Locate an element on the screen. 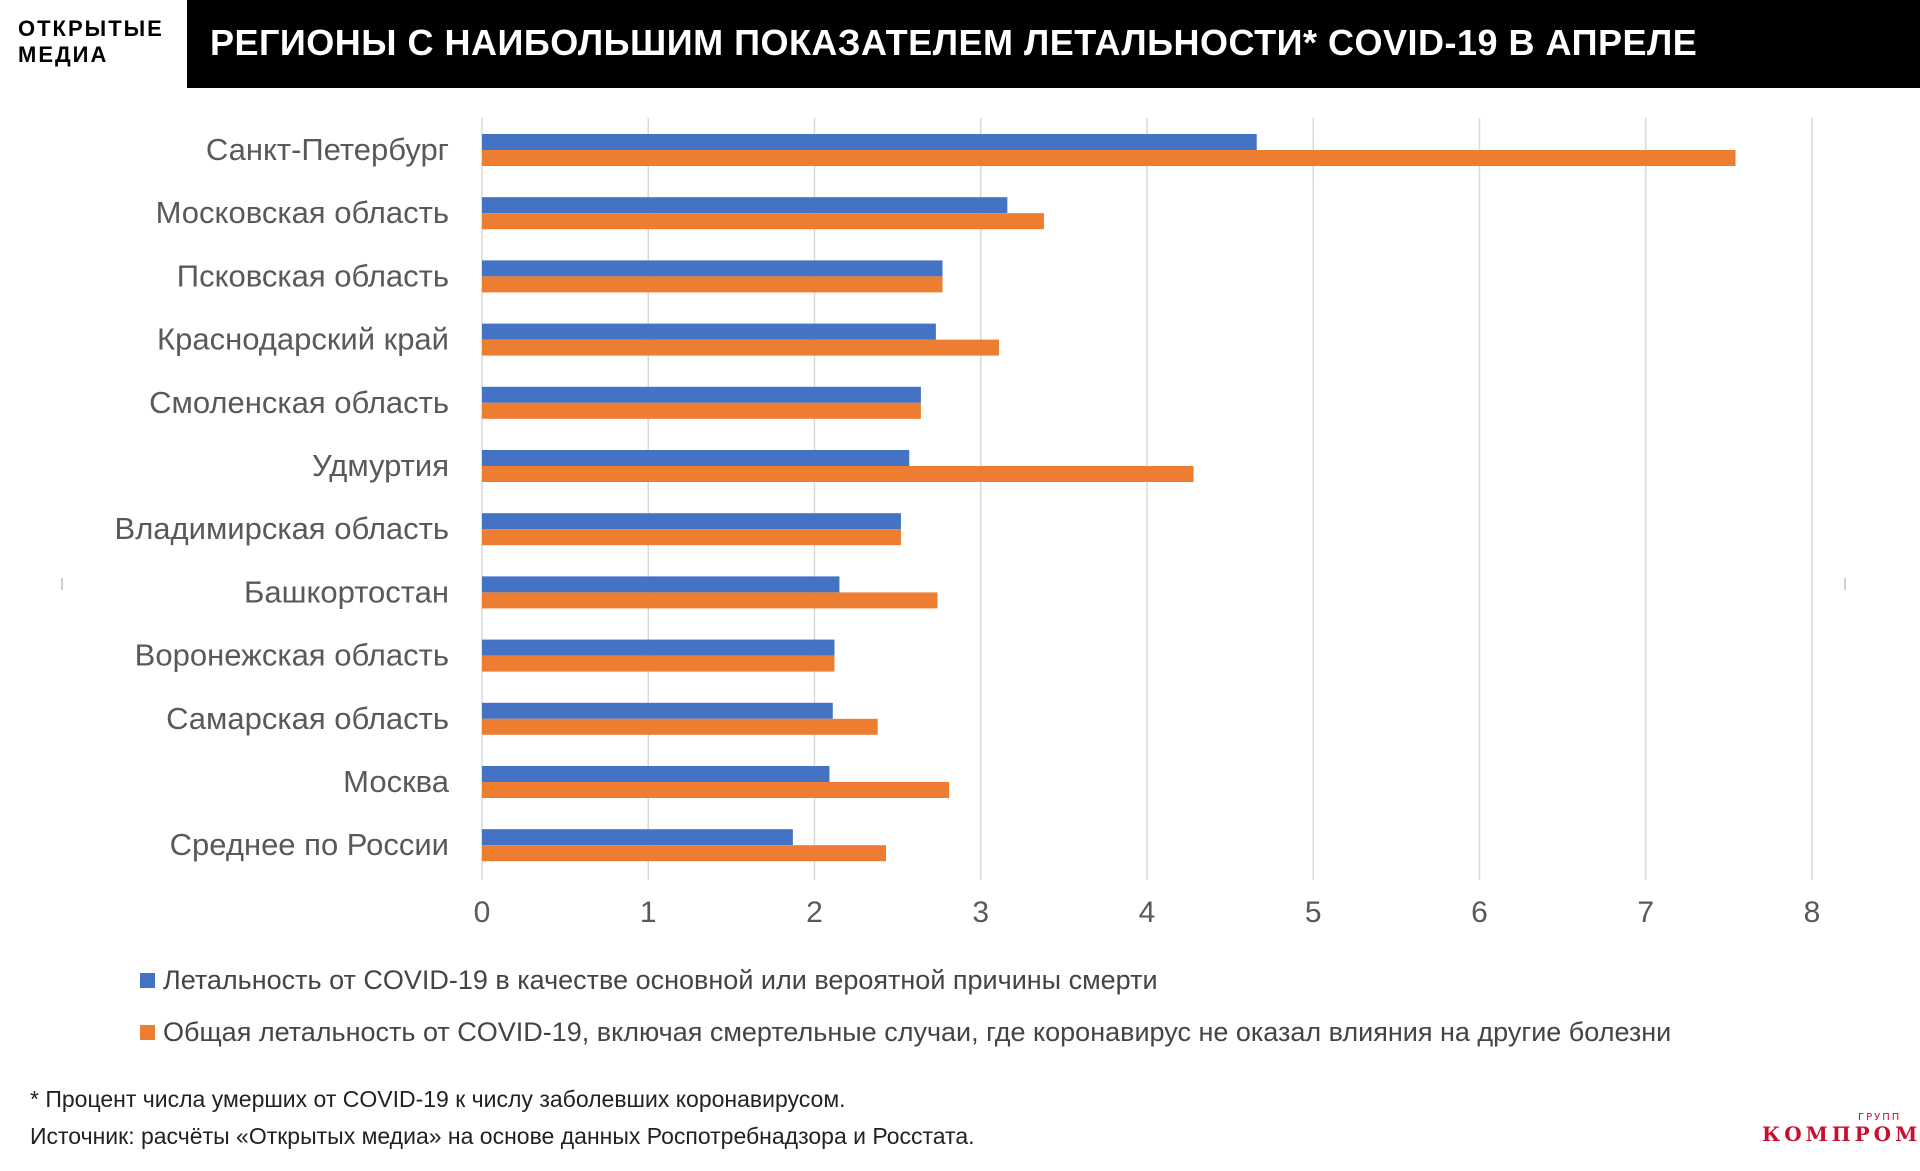  category-label: Удмуртия is located at coordinates (380, 465).